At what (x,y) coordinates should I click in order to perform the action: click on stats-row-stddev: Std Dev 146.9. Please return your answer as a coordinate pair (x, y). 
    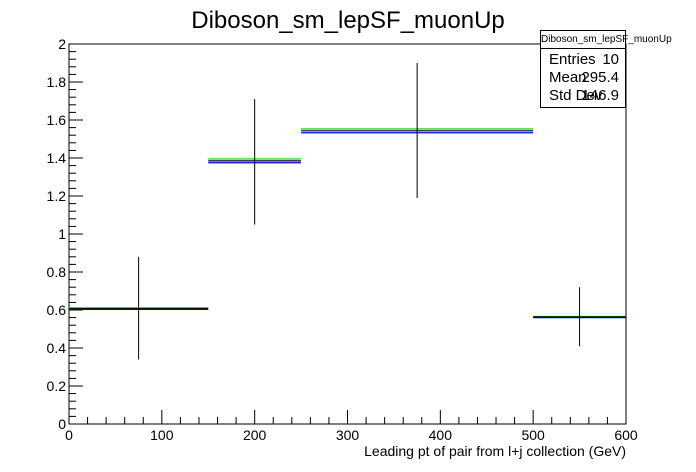
    Looking at the image, I should click on (584, 96).